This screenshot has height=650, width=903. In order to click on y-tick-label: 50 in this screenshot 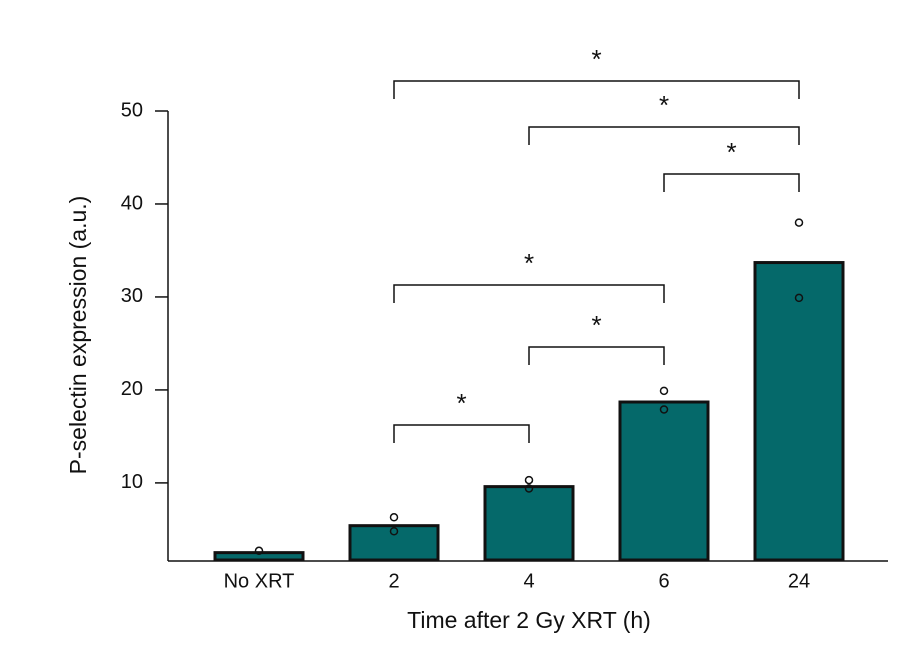, I will do `click(132, 110)`.